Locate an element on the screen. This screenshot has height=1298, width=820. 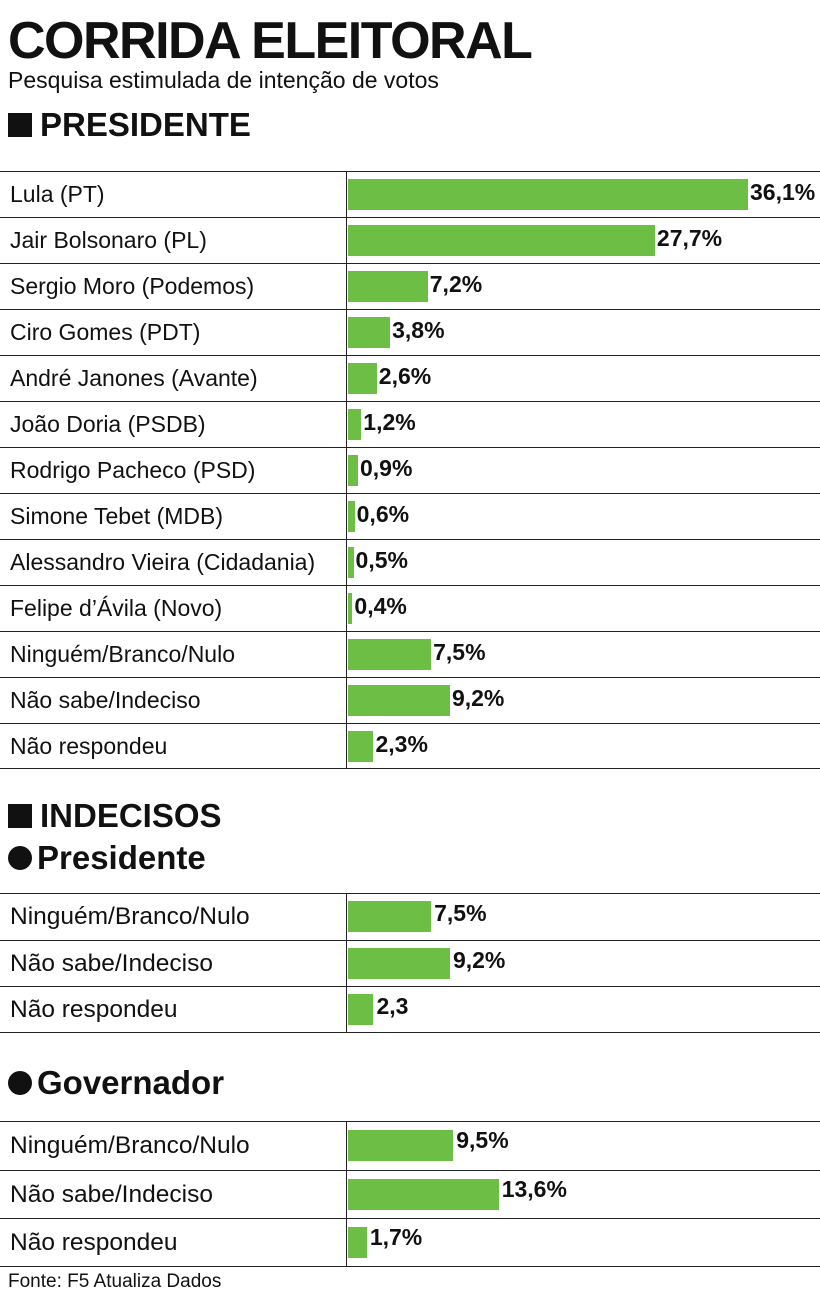
category-label: Simone Tebet (MDB) is located at coordinates (117, 516).